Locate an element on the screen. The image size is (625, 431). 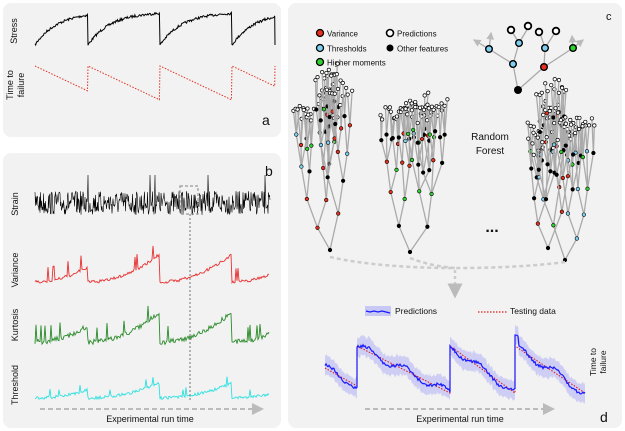
panel-c-letter: c is located at coordinates (609, 17).